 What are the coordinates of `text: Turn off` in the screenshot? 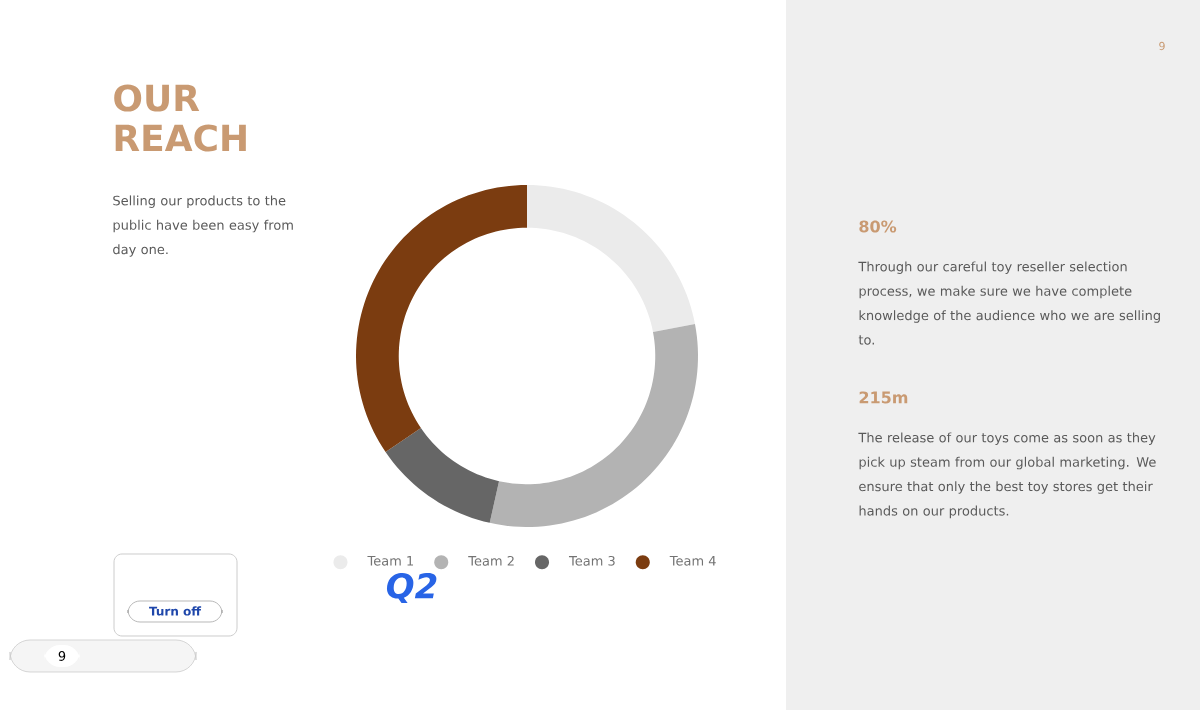 It's located at (175, 611).